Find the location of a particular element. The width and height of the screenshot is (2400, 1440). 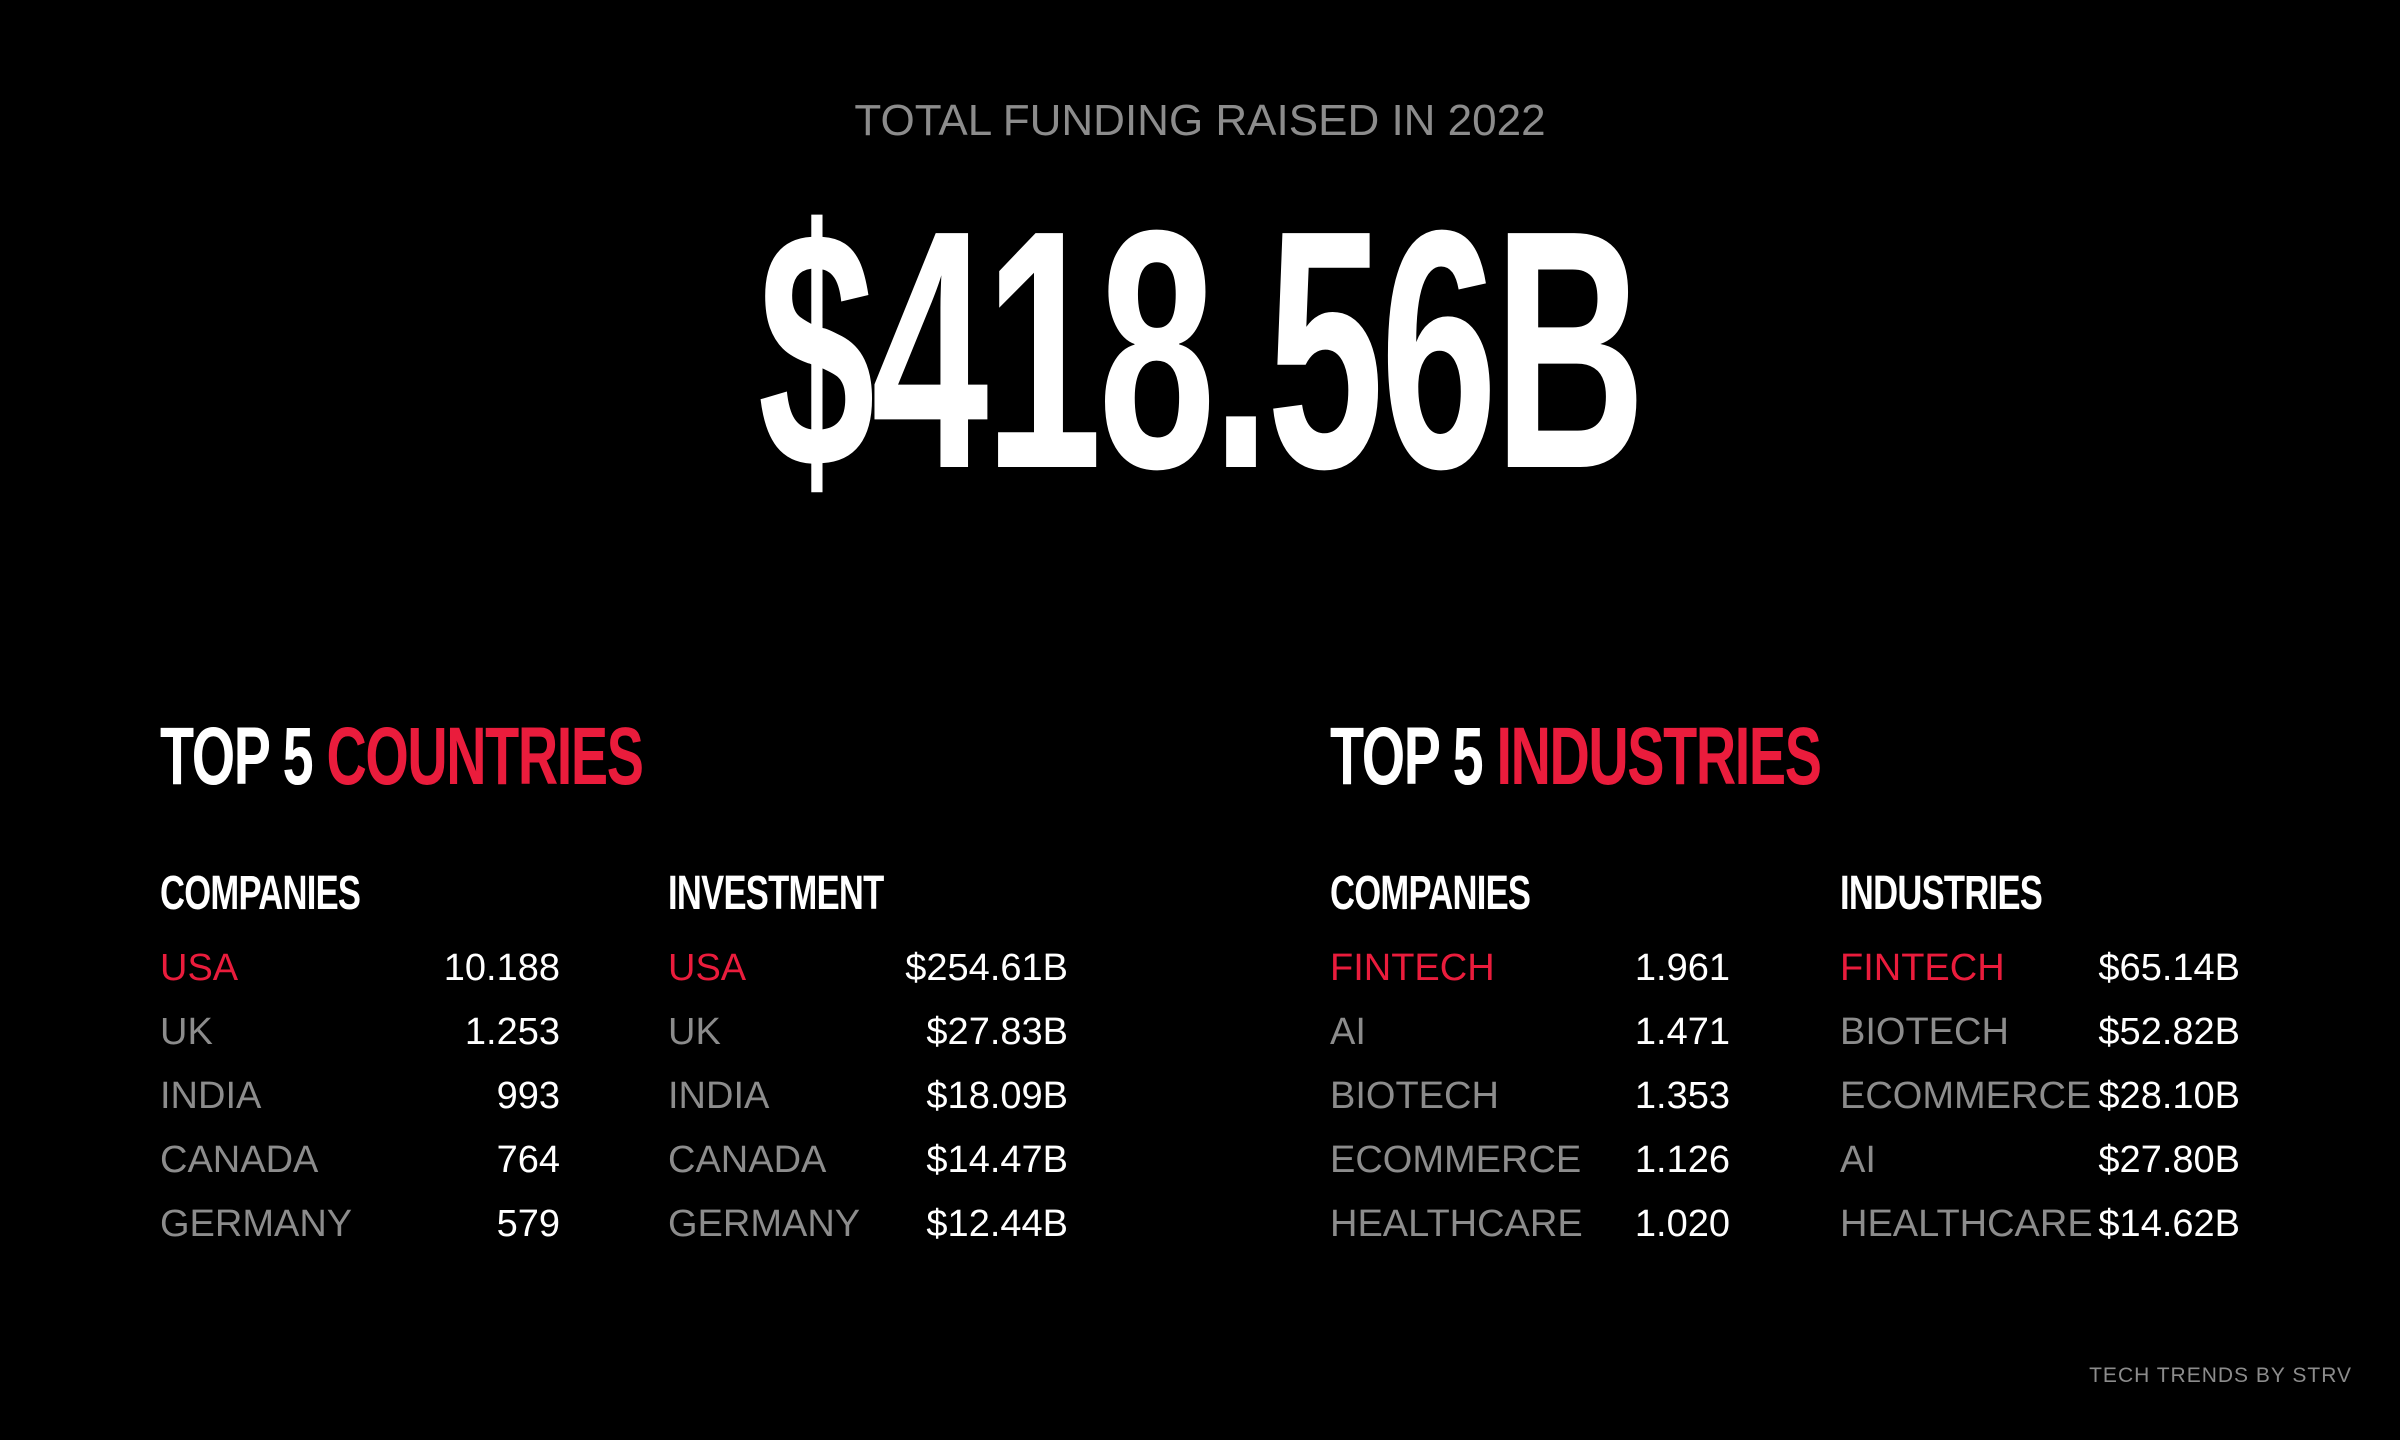

row-value: 579 is located at coordinates (528, 1223).